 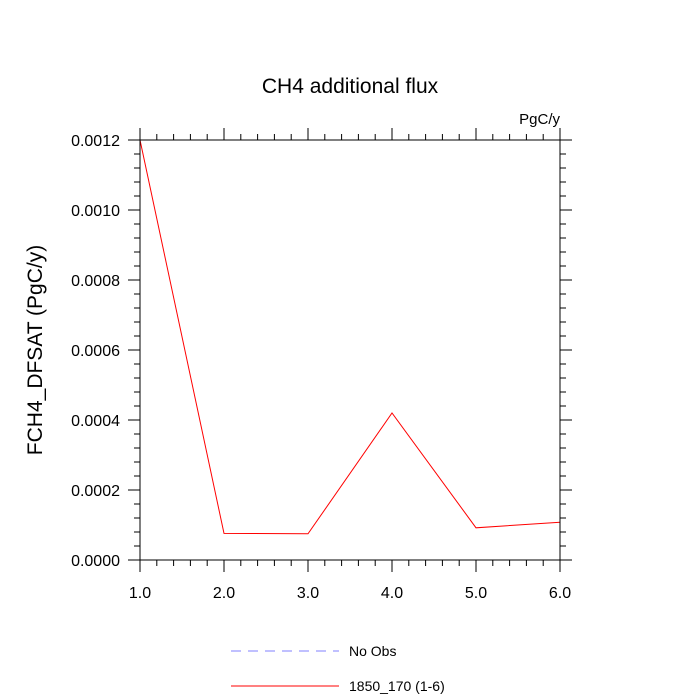 I want to click on x-tick-label: 6.0, so click(x=560, y=593).